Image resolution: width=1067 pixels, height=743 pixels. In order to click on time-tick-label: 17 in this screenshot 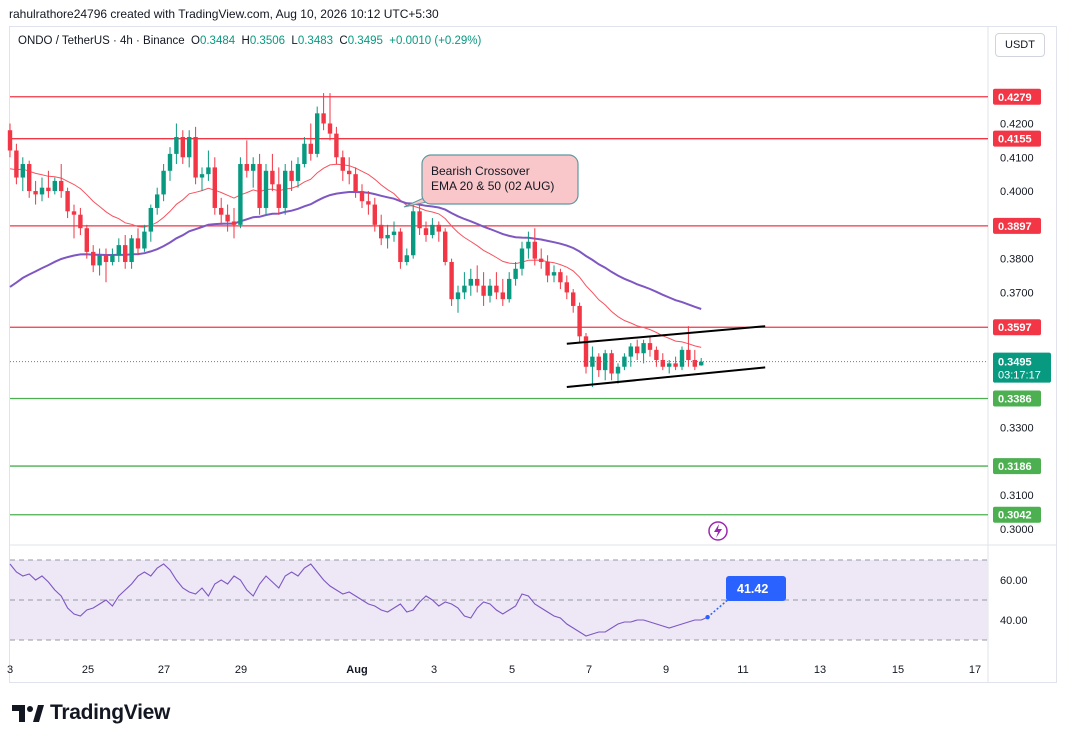, I will do `click(975, 670)`.